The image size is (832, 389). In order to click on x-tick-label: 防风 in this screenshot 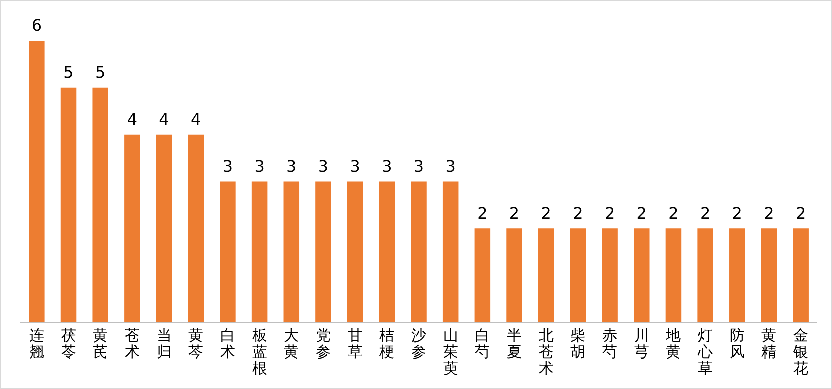, I will do `click(737, 344)`.